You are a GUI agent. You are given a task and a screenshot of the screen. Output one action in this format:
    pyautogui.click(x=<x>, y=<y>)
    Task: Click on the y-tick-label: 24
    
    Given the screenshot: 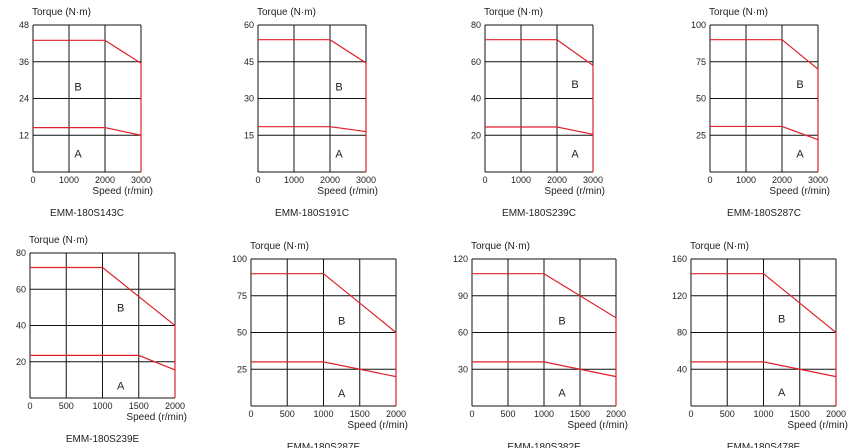 What is the action you would take?
    pyautogui.click(x=24, y=99)
    